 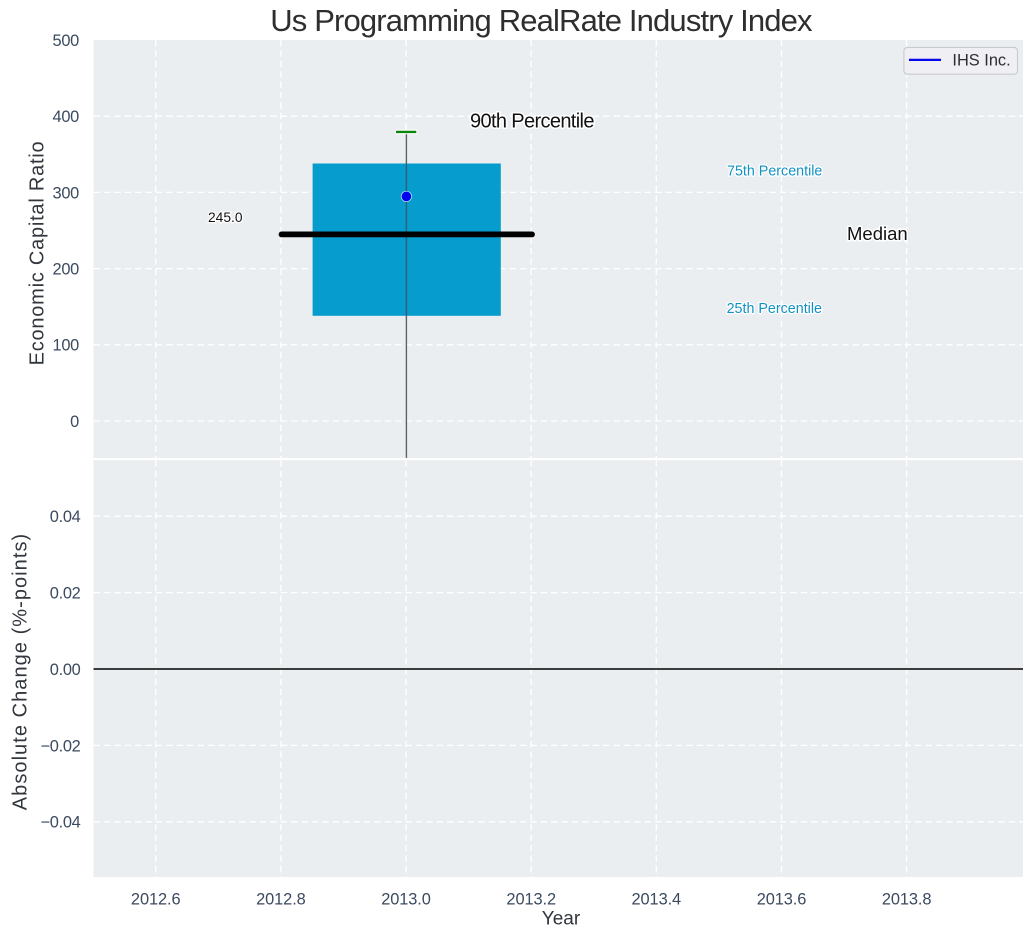 What do you see at coordinates (66, 270) in the screenshot?
I see `svg-text: 200` at bounding box center [66, 270].